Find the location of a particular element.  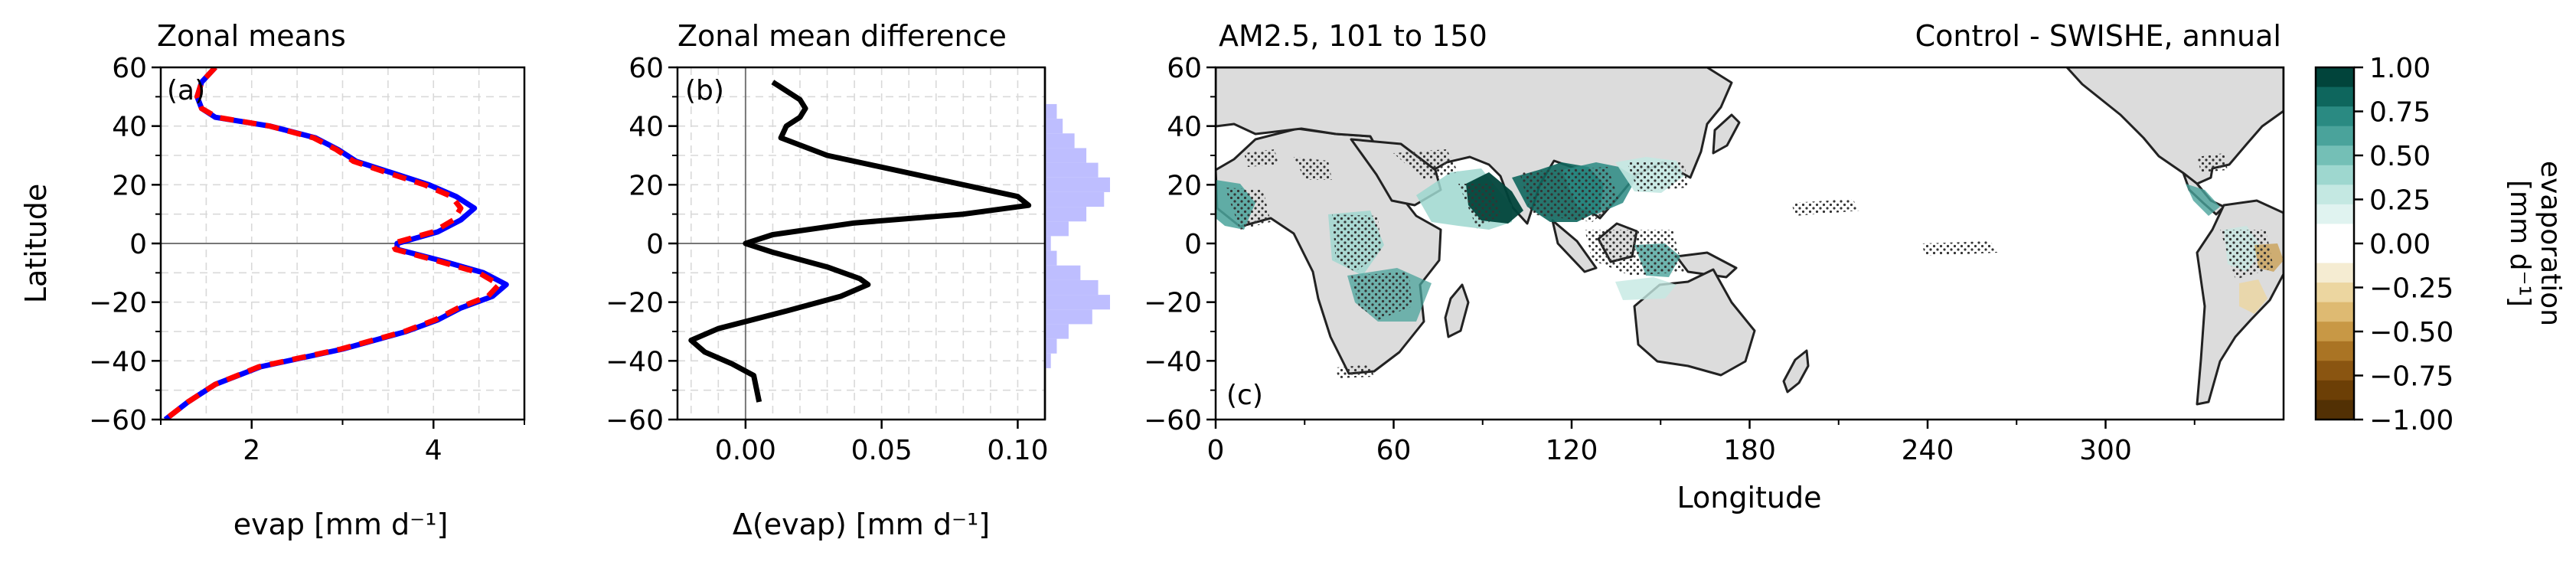

panel-b-title: Zonal mean difference is located at coordinates (842, 36).